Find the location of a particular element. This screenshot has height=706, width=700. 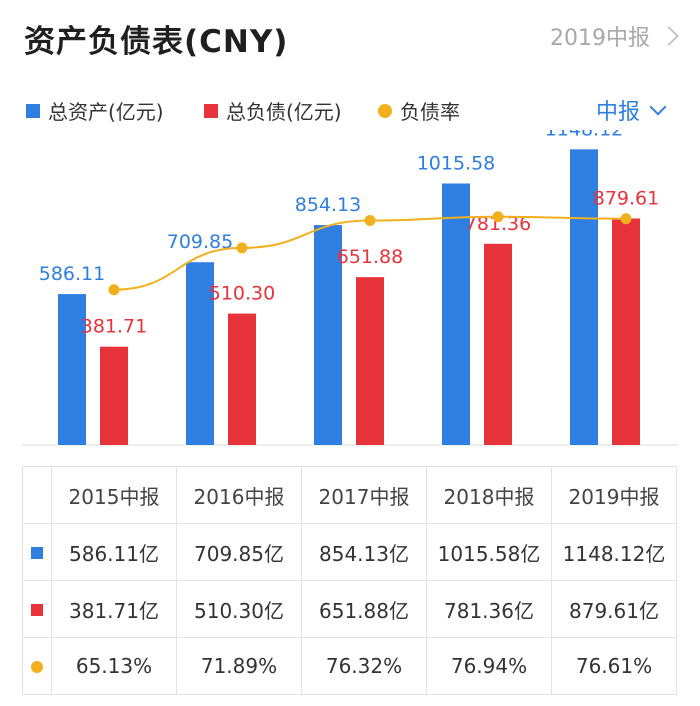

page-title: 资产负债表(CNY) is located at coordinates (156, 42).